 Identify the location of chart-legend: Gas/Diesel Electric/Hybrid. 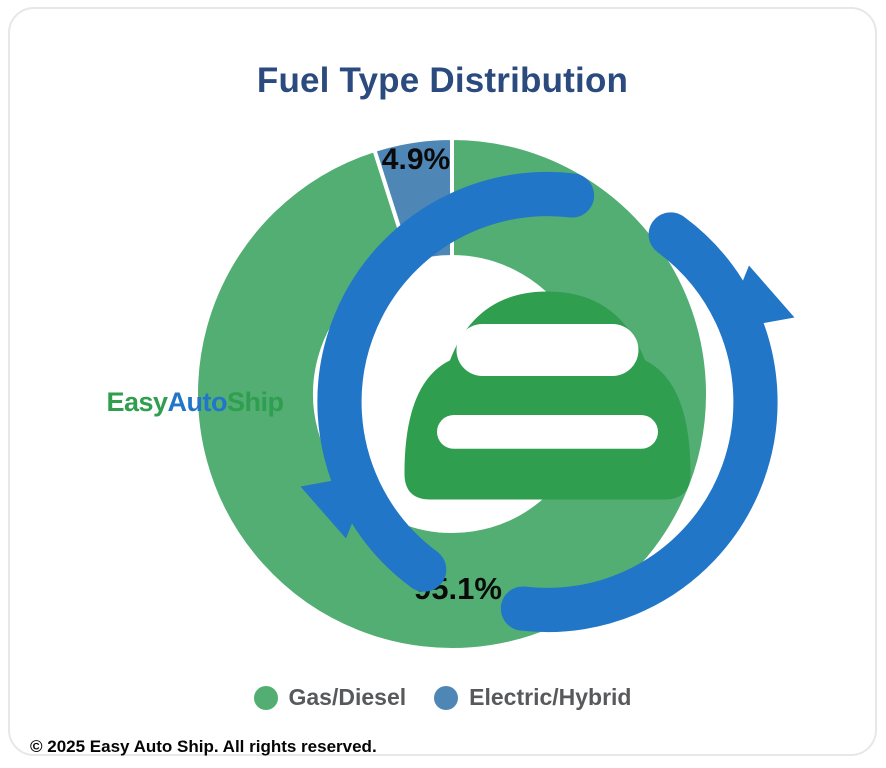
(442, 697).